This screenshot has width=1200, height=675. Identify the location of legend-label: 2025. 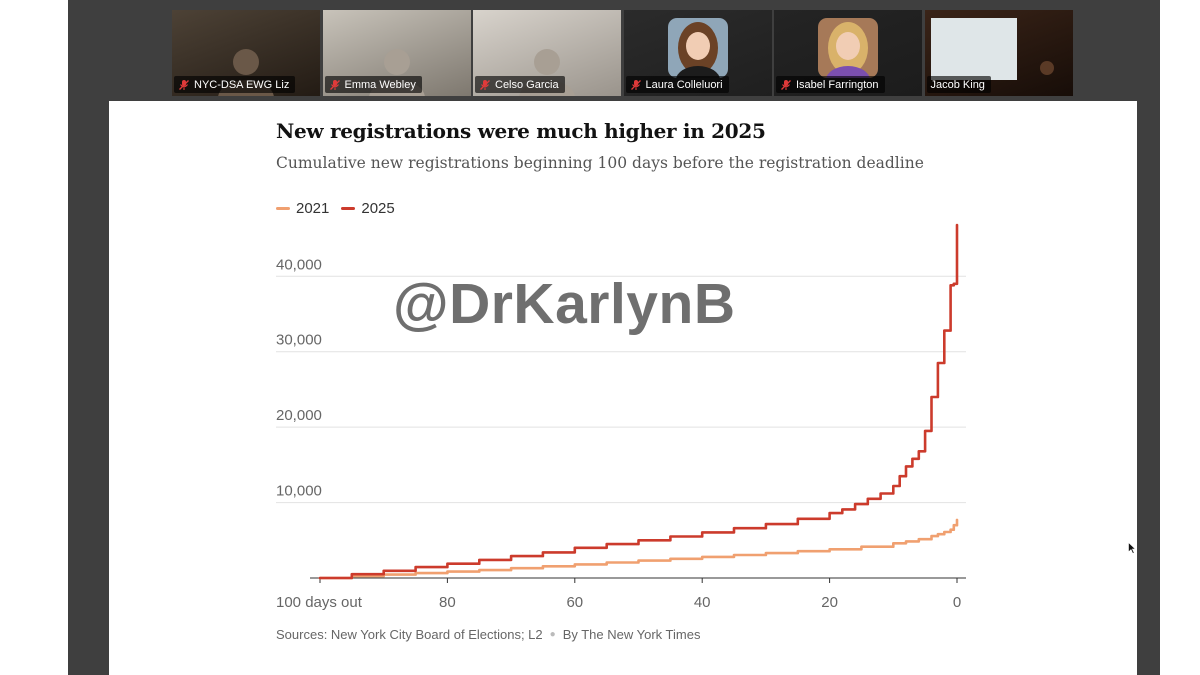
(378, 208).